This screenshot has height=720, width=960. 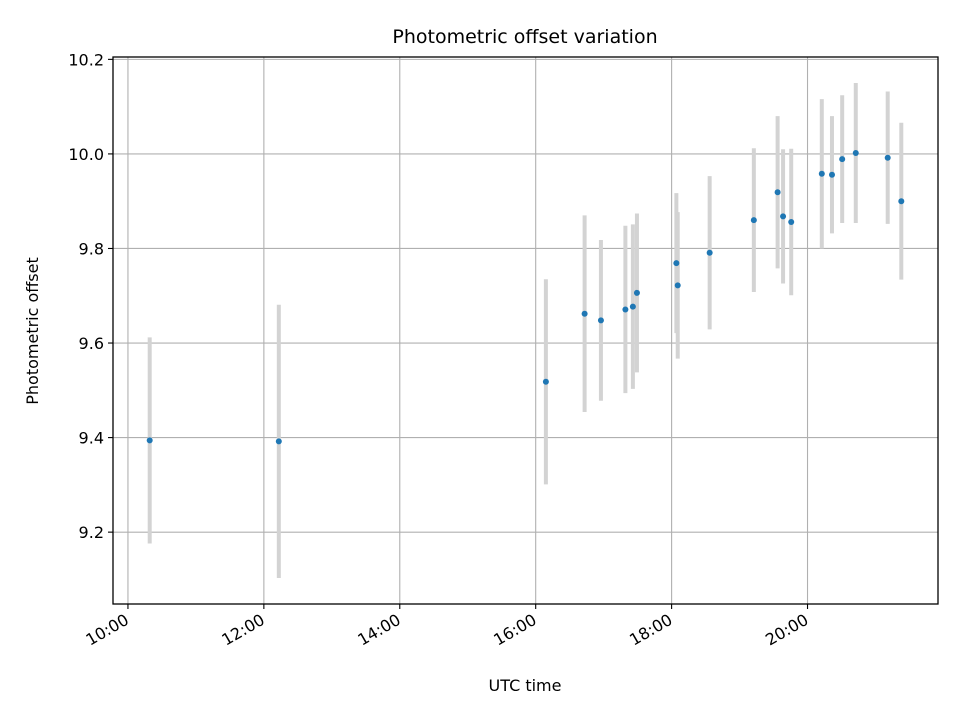 What do you see at coordinates (524, 37) in the screenshot?
I see `chart-title: Photometric offset variation` at bounding box center [524, 37].